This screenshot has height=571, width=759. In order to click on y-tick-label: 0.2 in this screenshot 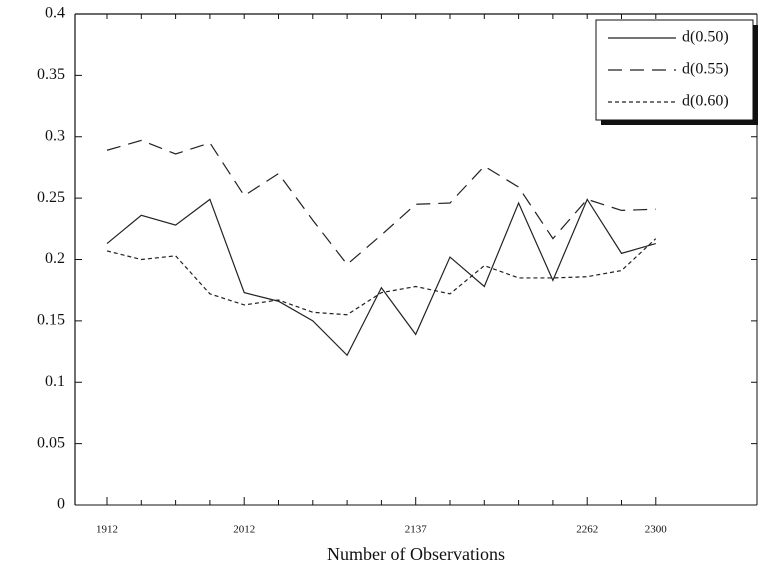, I will do `click(55, 258)`.